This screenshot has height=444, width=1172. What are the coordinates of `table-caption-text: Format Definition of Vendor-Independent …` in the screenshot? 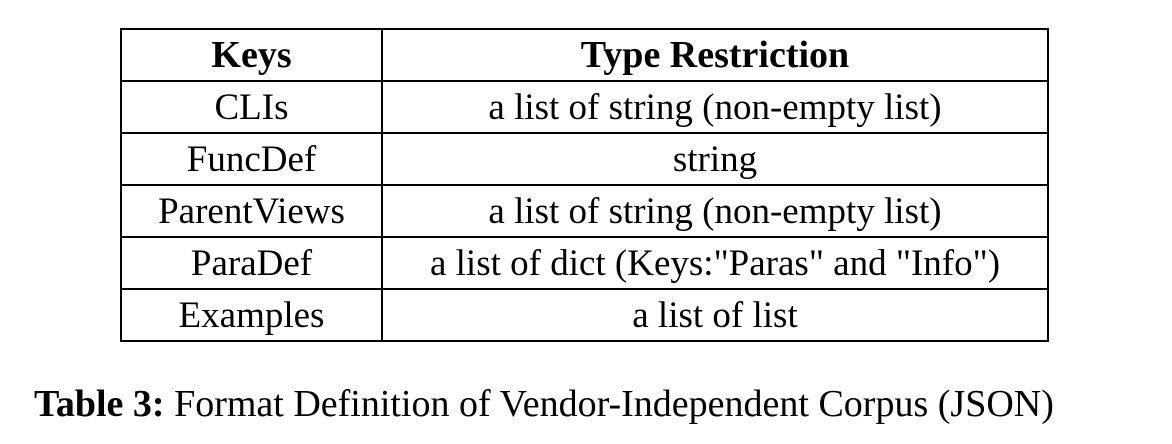 It's located at (614, 404).